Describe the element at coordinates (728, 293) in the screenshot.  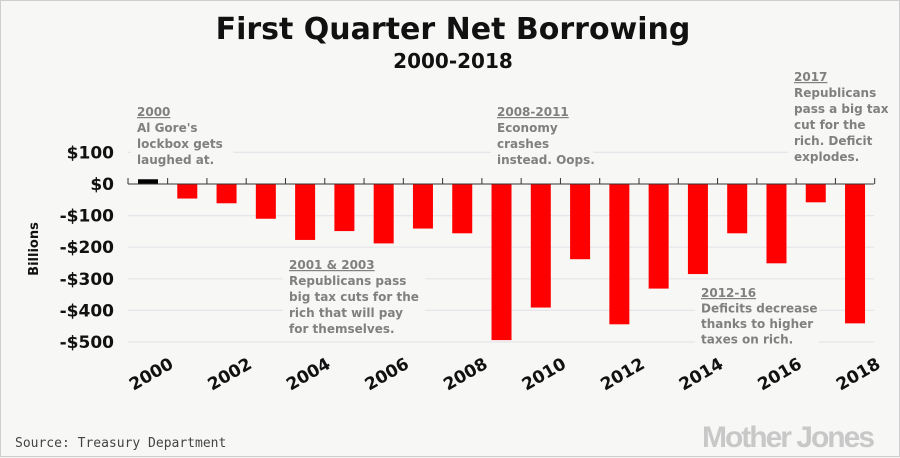
I see `annotation-heading: 2012-16` at that location.